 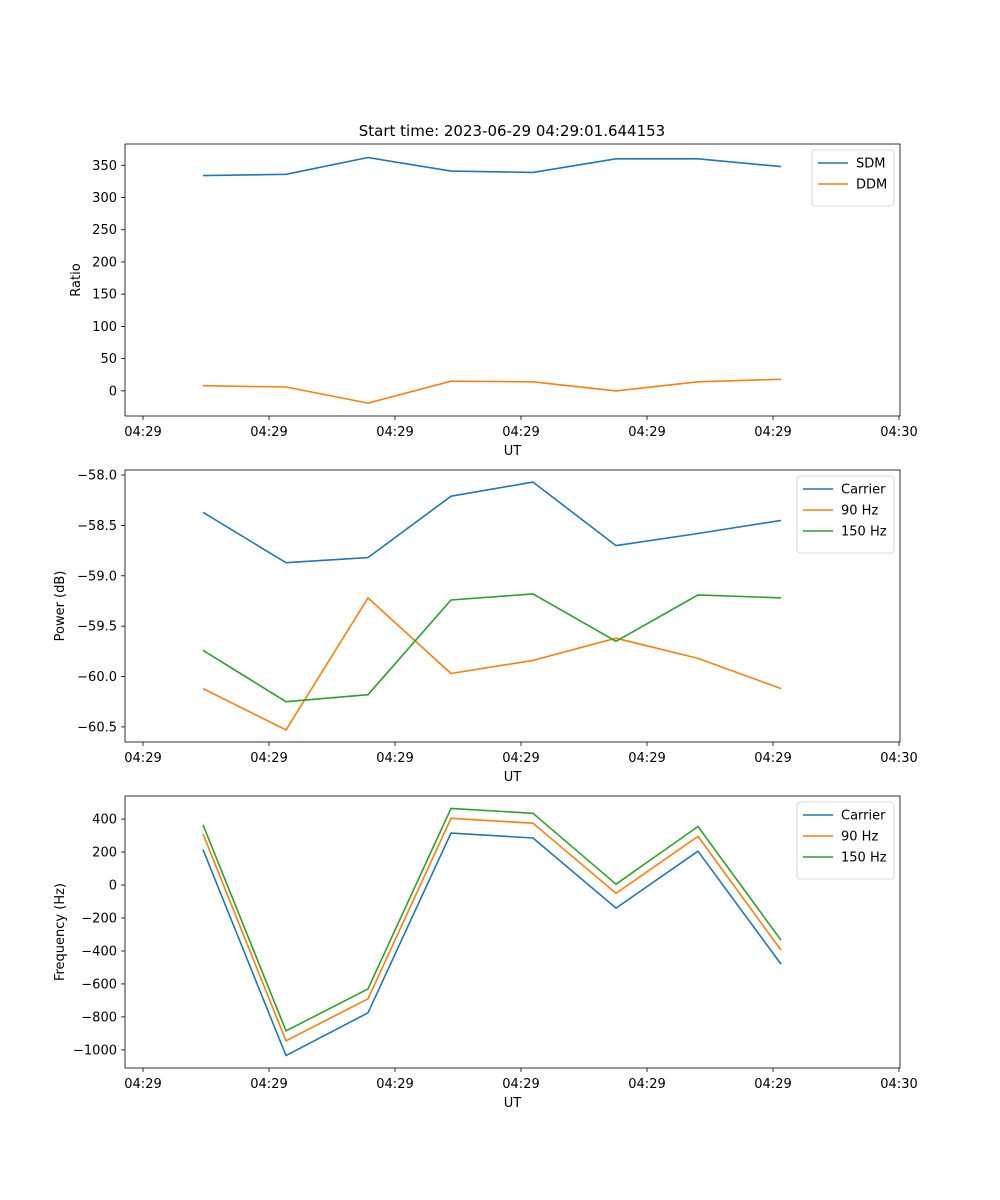 I want to click on legend-label: DDM, so click(x=871, y=185).